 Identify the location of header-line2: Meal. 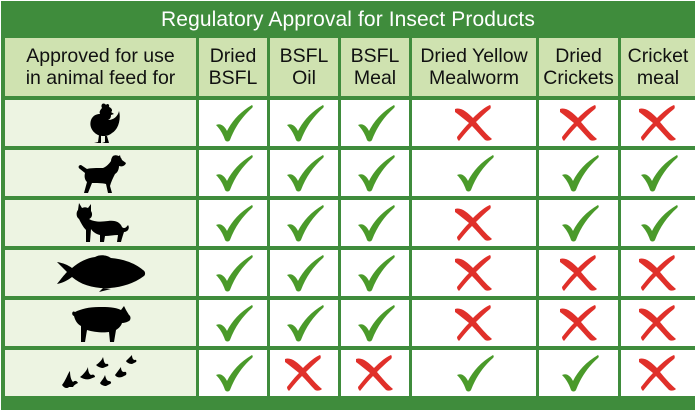
(375, 78).